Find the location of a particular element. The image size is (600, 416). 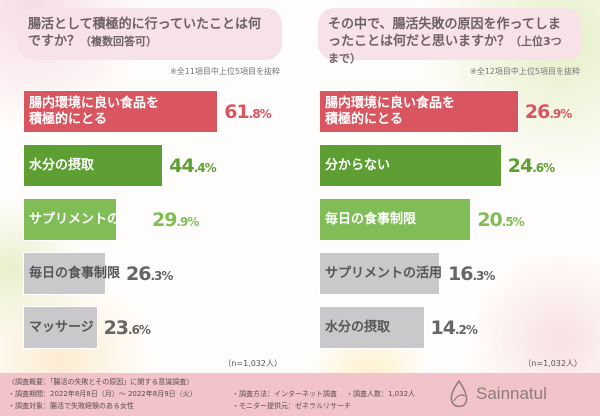

bar-row: サプリメントの活用 29.9% is located at coordinates (147, 219).